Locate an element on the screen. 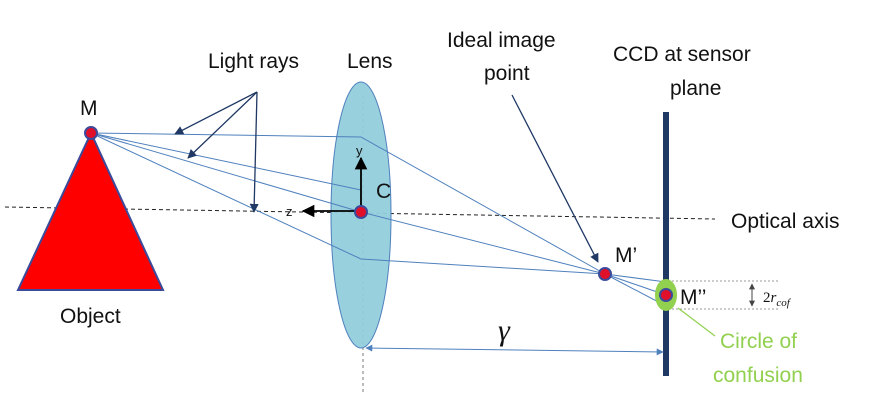 The image size is (887, 413). object-label: Object is located at coordinates (90, 316).